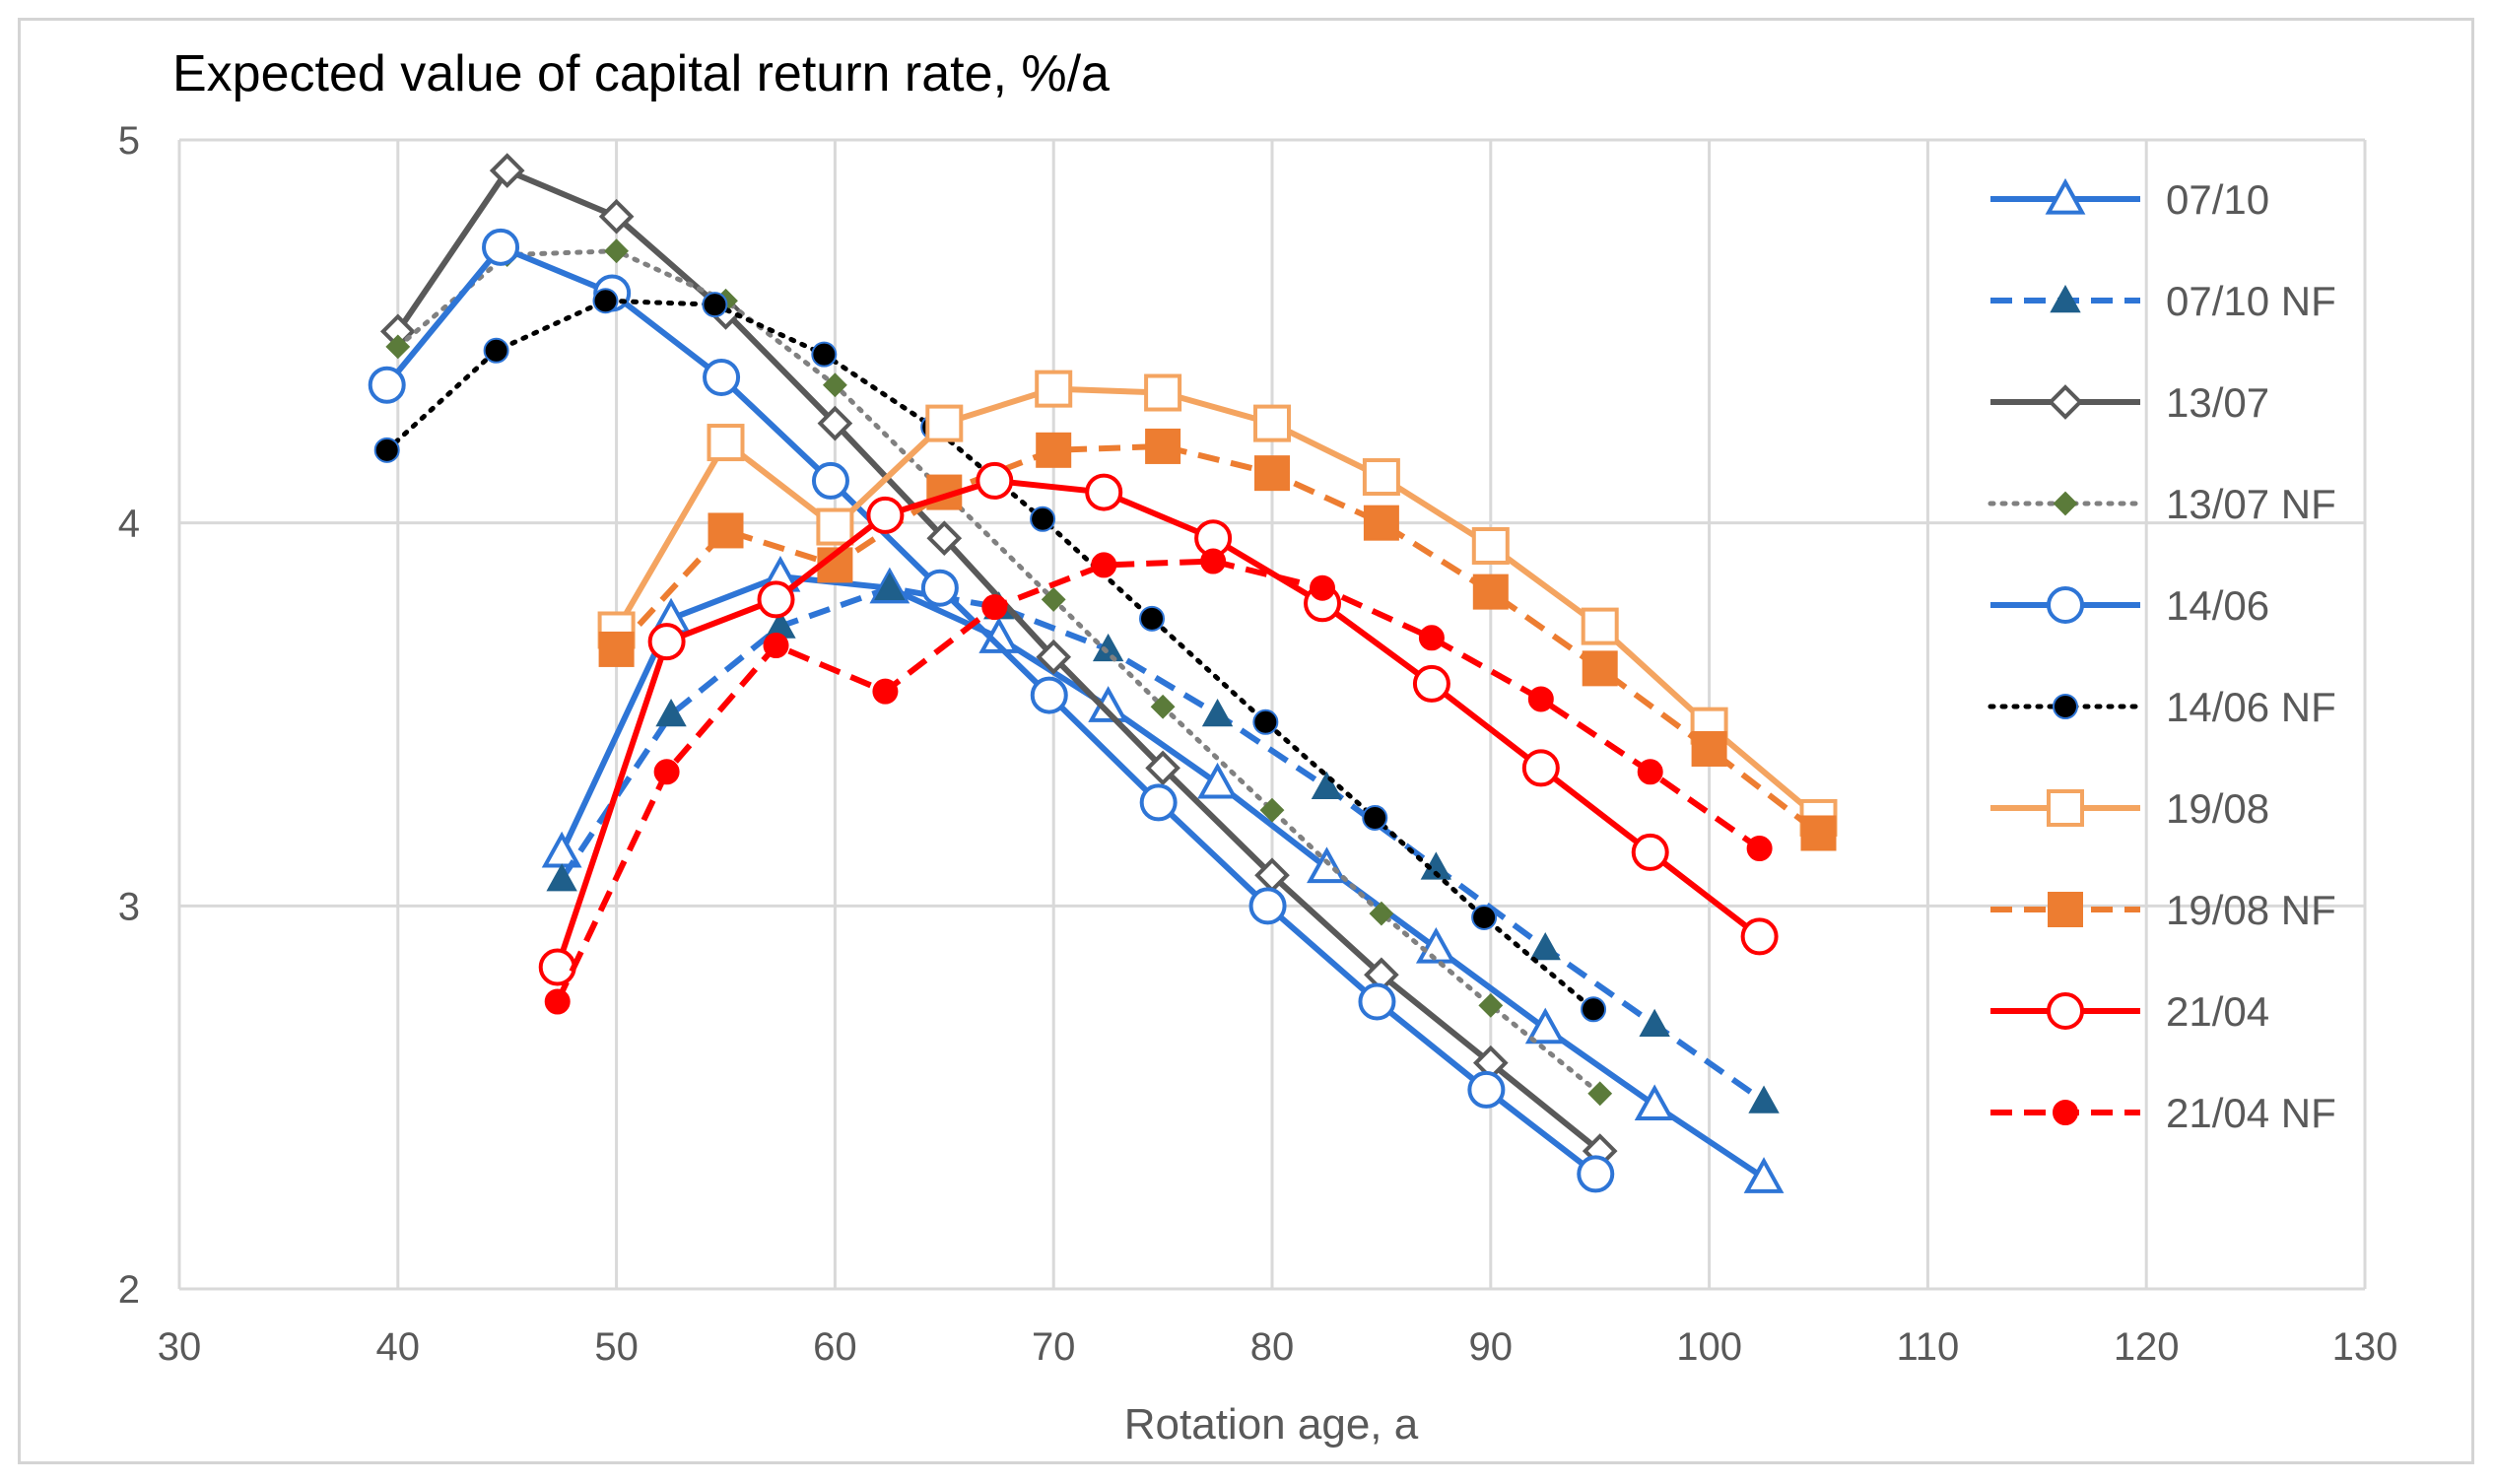  I want to click on legend-item: 13/07 NF, so click(2162, 504).